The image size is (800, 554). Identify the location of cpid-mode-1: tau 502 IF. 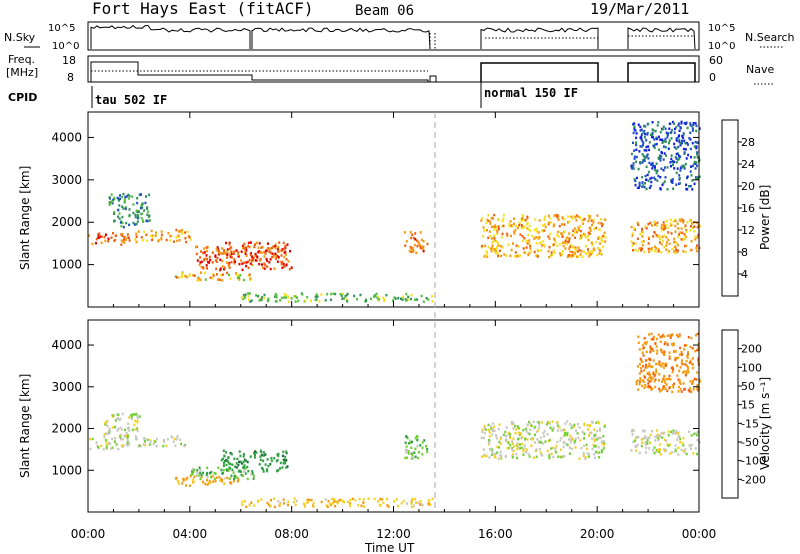
(131, 100).